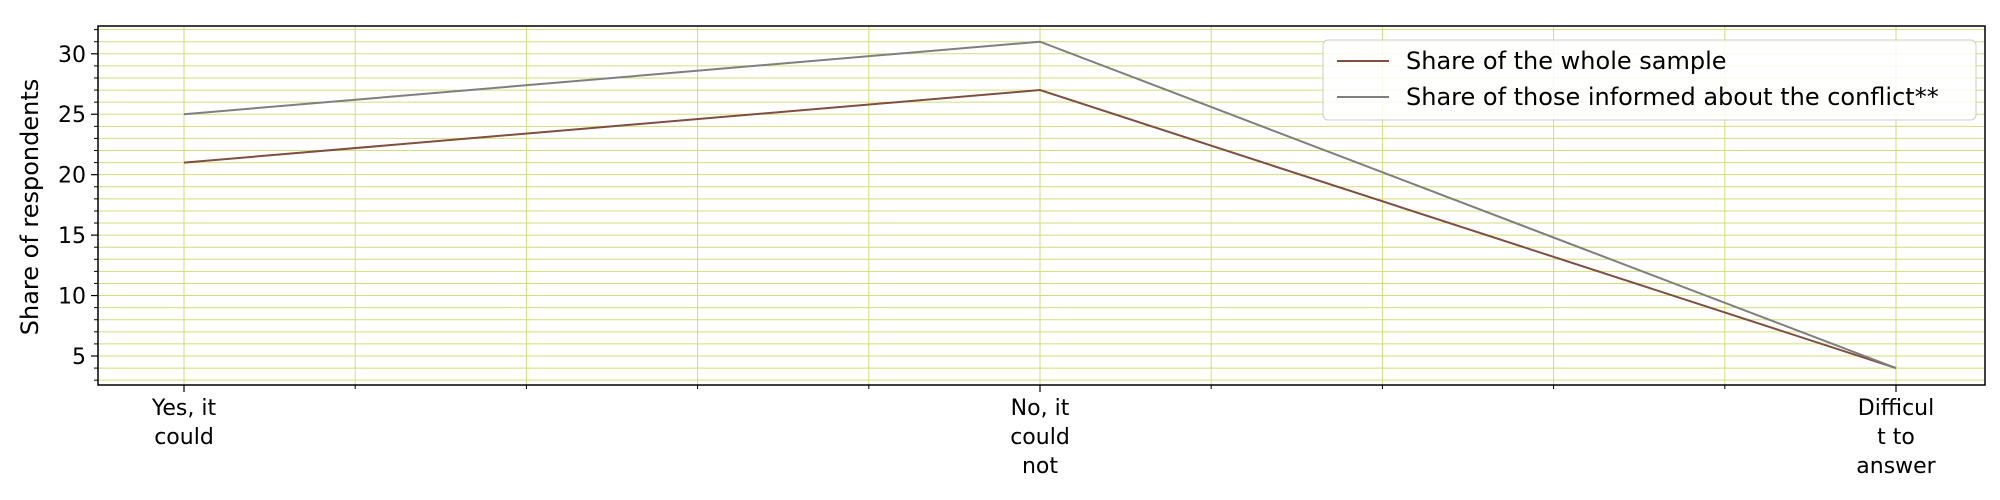 The height and width of the screenshot is (500, 2000). Describe the element at coordinates (79, 357) in the screenshot. I see `y-tick-label: 5` at that location.